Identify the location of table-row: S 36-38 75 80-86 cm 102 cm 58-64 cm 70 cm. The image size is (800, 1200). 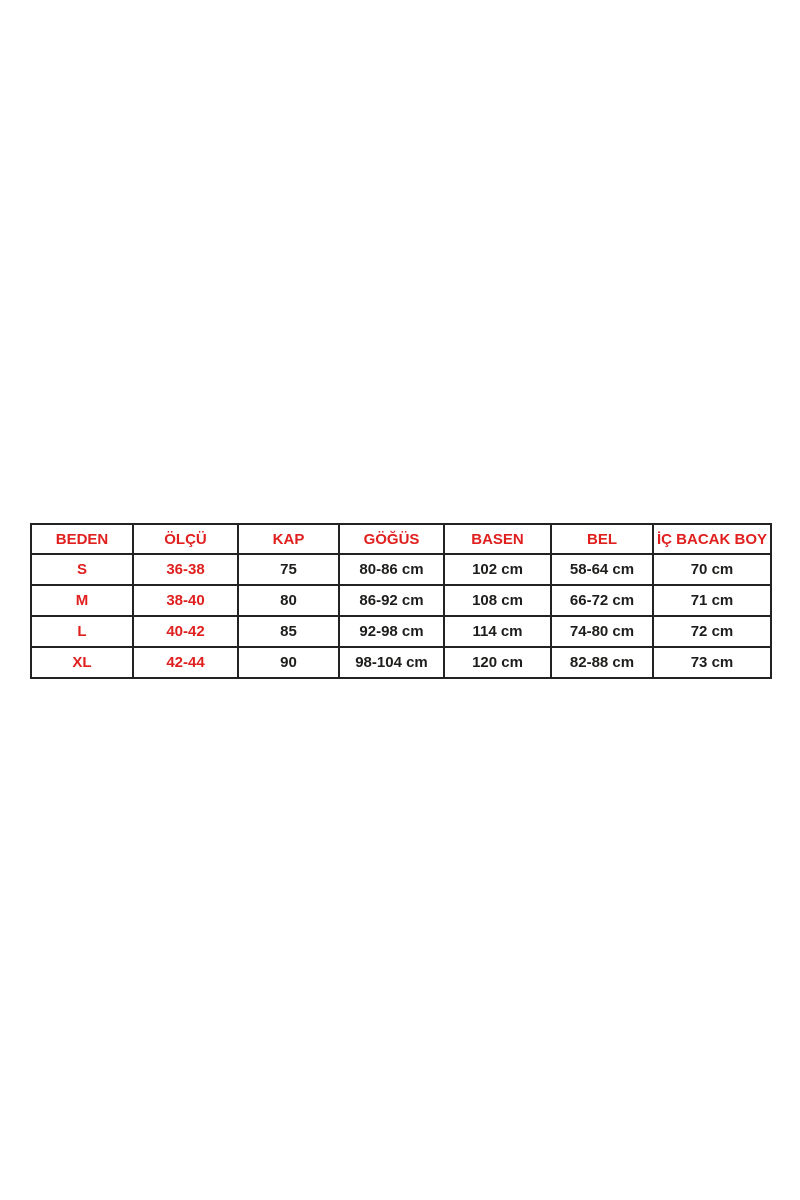
(401, 569).